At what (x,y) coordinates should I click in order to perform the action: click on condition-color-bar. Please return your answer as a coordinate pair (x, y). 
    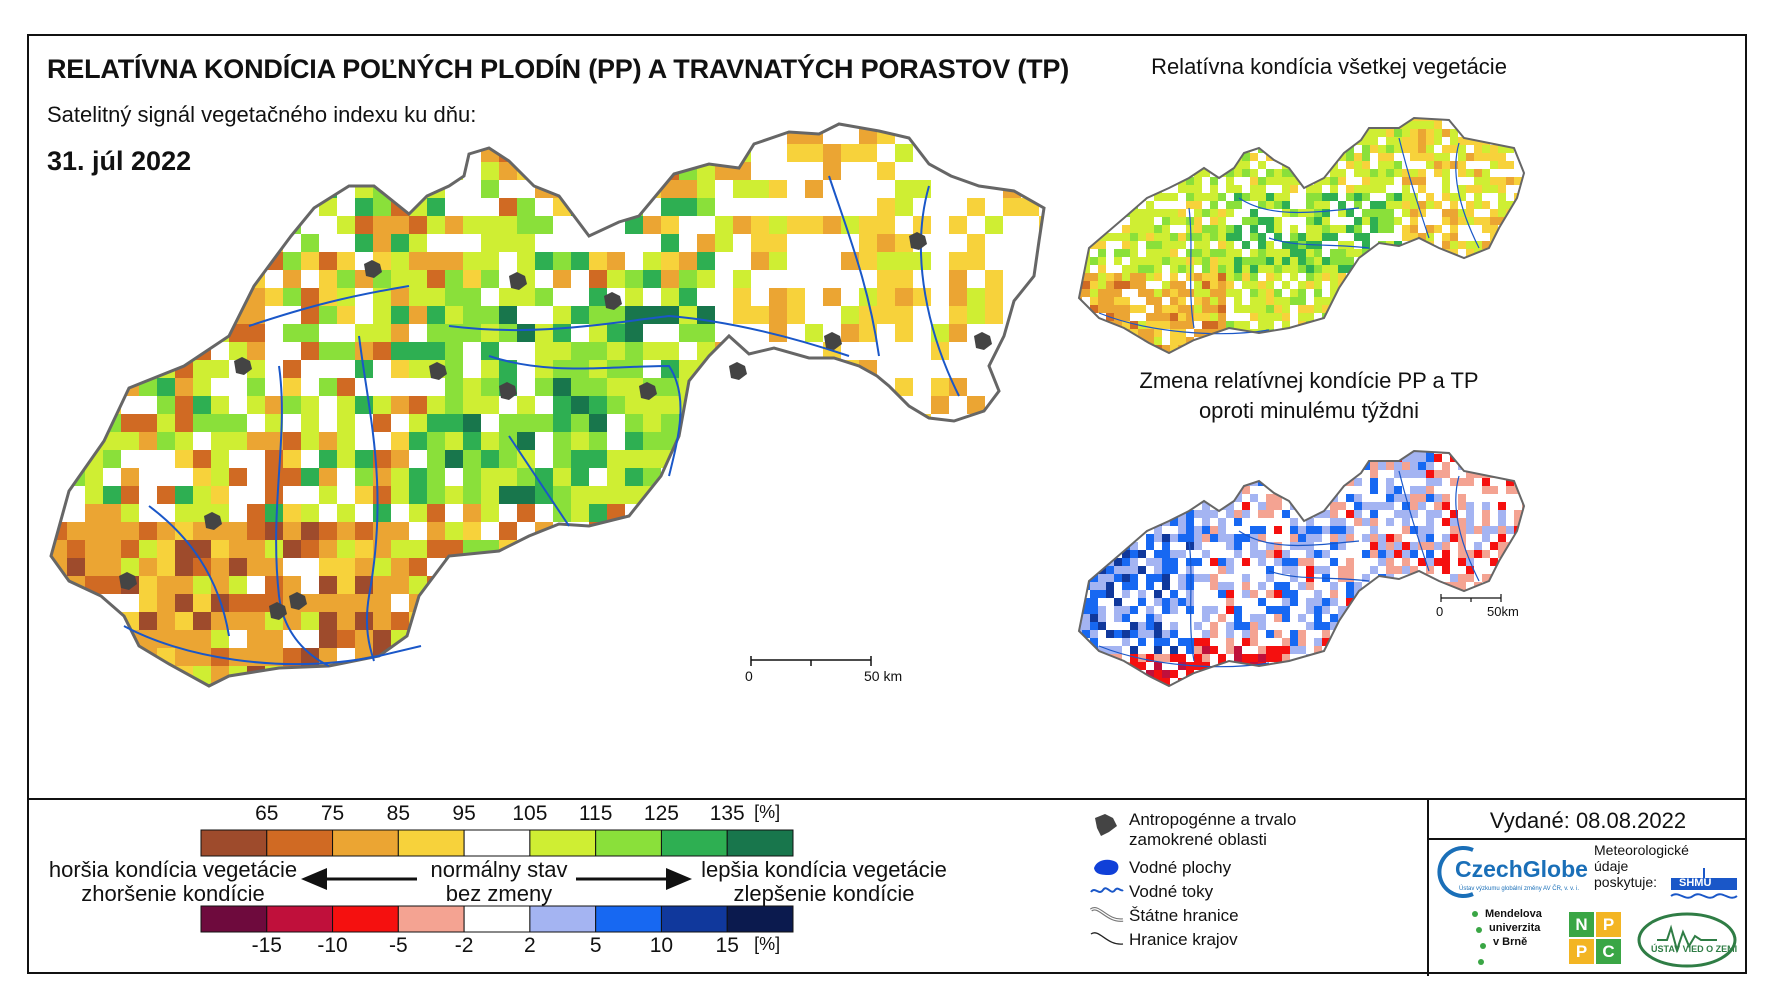
    Looking at the image, I should click on (497, 843).